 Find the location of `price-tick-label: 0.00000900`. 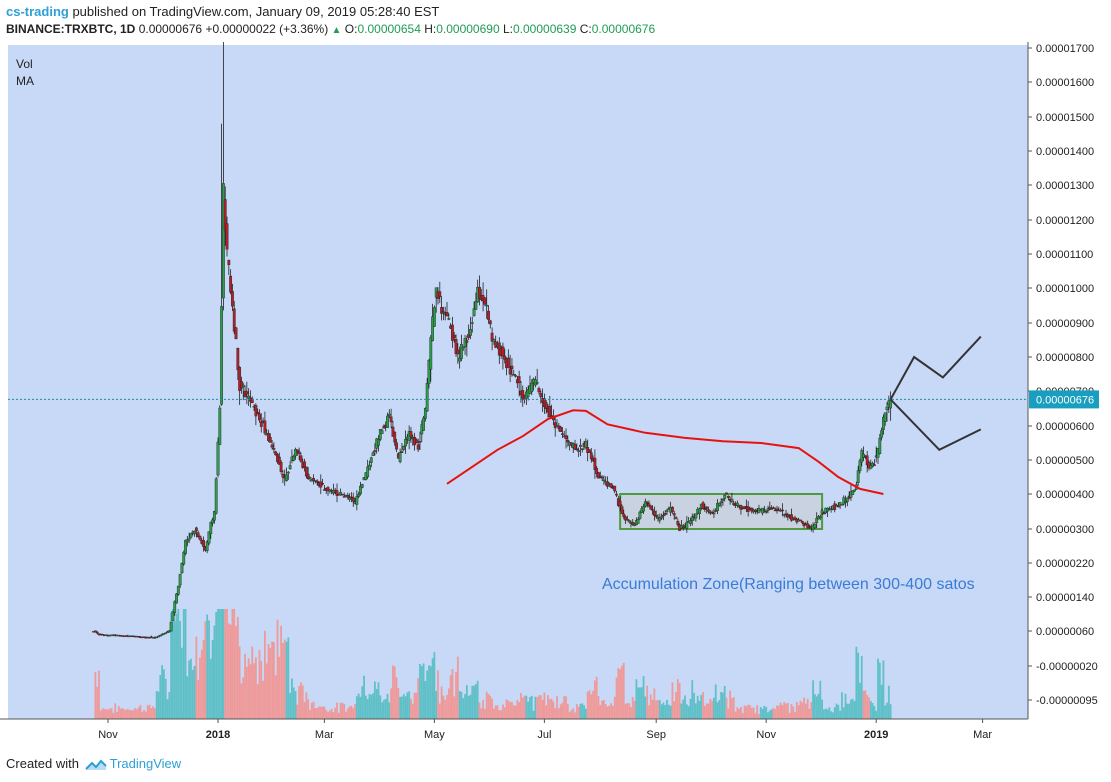

price-tick-label: 0.00000900 is located at coordinates (1065, 324).